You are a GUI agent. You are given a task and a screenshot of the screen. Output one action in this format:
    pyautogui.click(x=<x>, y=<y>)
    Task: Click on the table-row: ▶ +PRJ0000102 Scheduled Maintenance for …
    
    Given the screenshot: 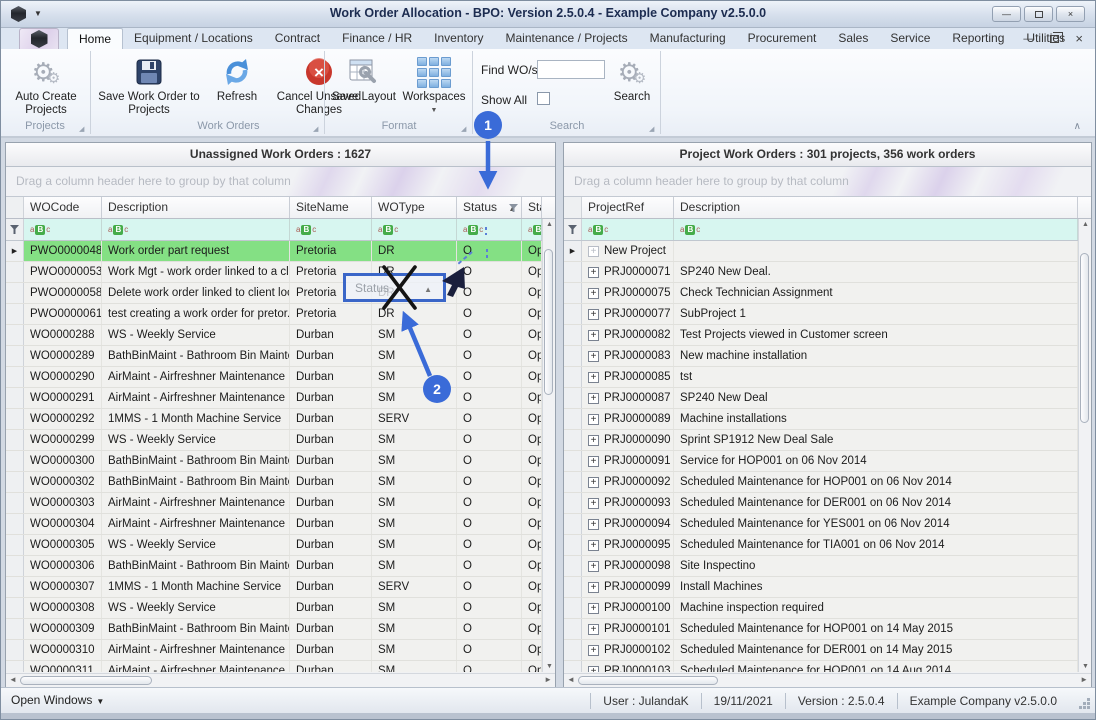 What is the action you would take?
    pyautogui.click(x=821, y=650)
    